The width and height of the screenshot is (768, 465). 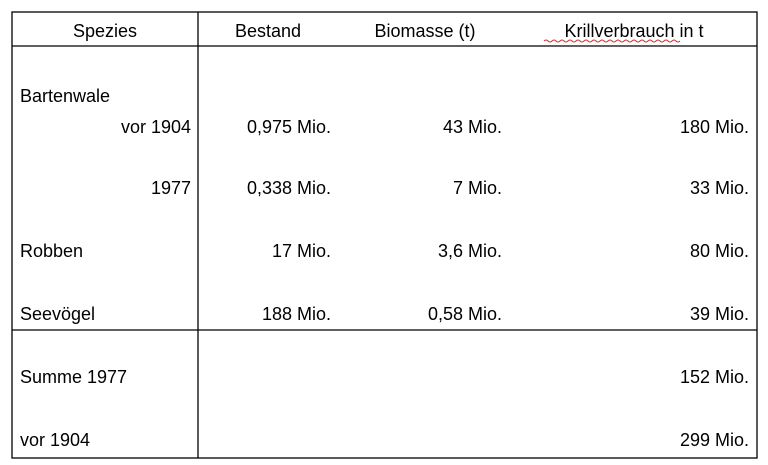 What do you see at coordinates (57, 314) in the screenshot?
I see `species-cell: Seevögel` at bounding box center [57, 314].